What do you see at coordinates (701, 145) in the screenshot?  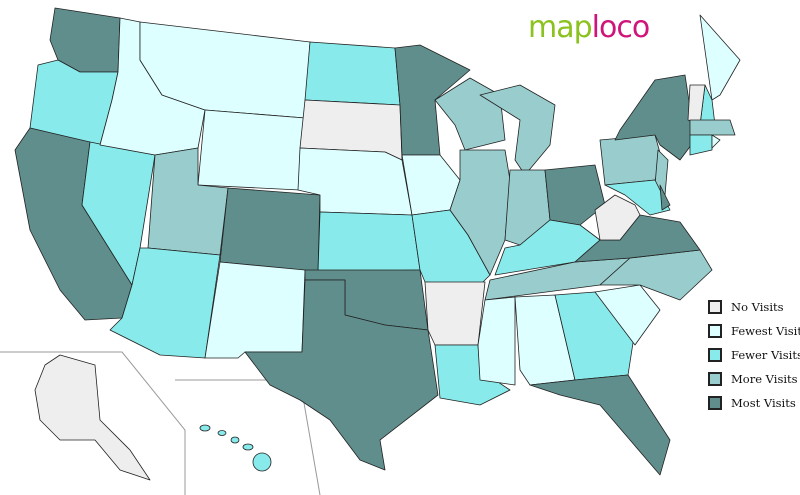 I see `state-ct` at bounding box center [701, 145].